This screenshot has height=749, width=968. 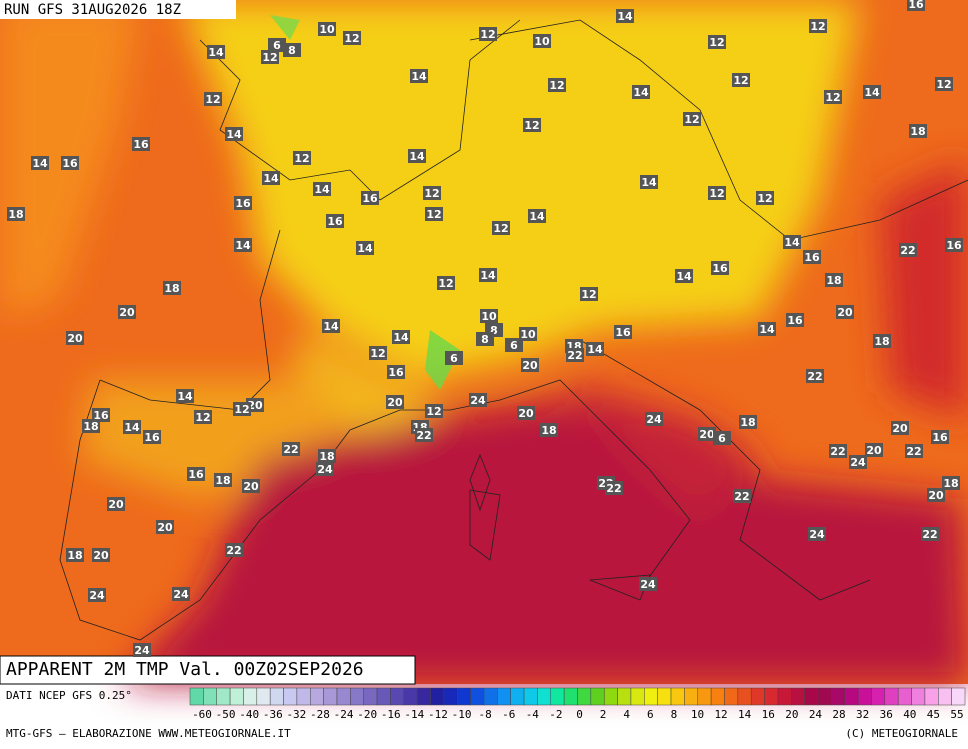 I want to click on legend-tick-label: -32, so click(x=296, y=714).